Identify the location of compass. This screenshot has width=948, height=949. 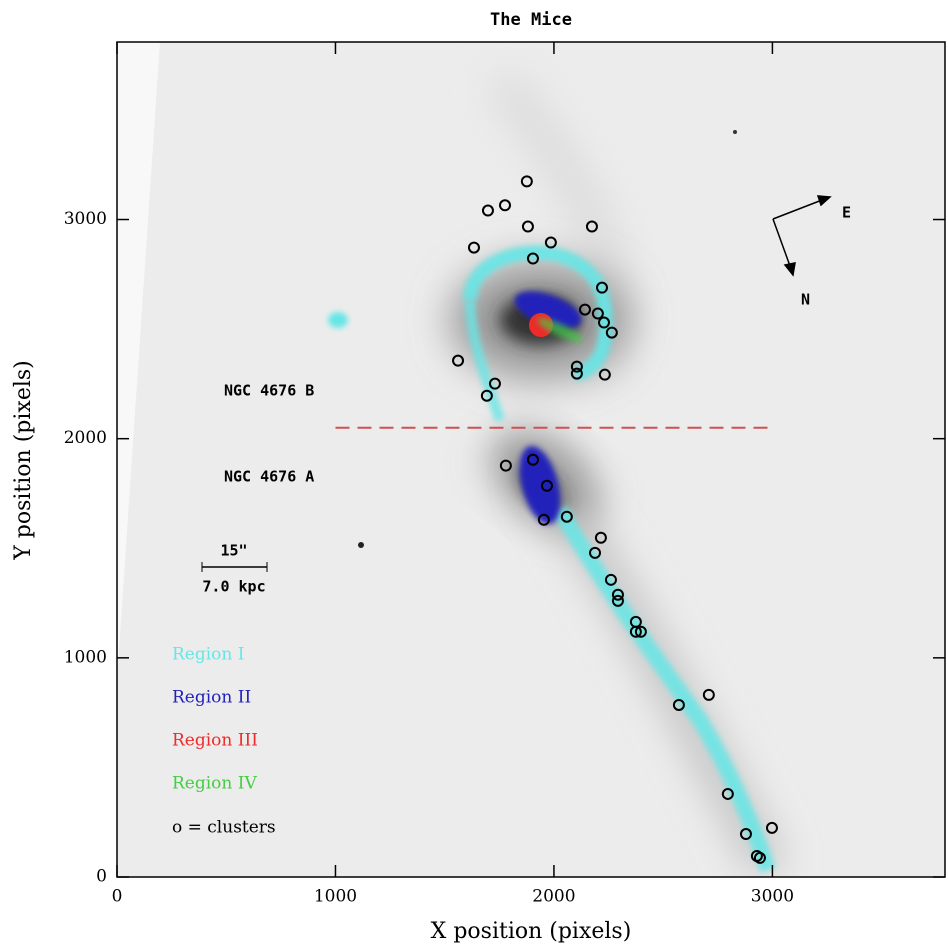
(802, 236).